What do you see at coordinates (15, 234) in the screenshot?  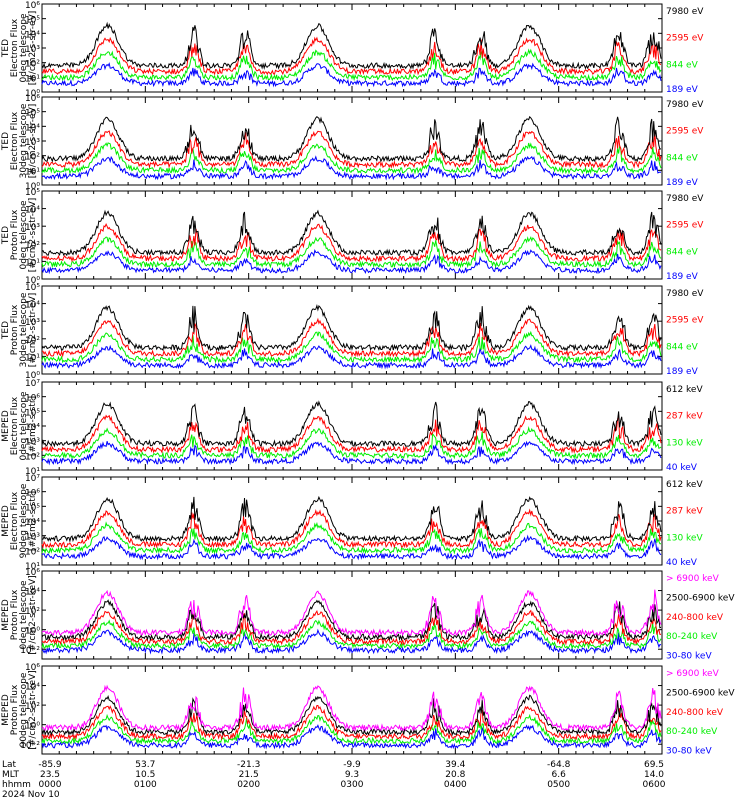 I see `y-axis-label-line: Proton Flux` at bounding box center [15, 234].